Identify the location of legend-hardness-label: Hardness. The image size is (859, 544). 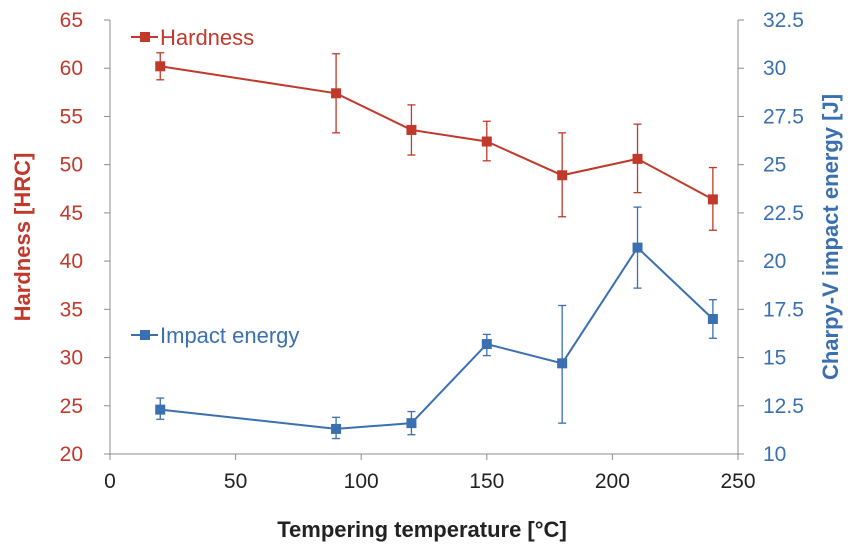
(207, 37).